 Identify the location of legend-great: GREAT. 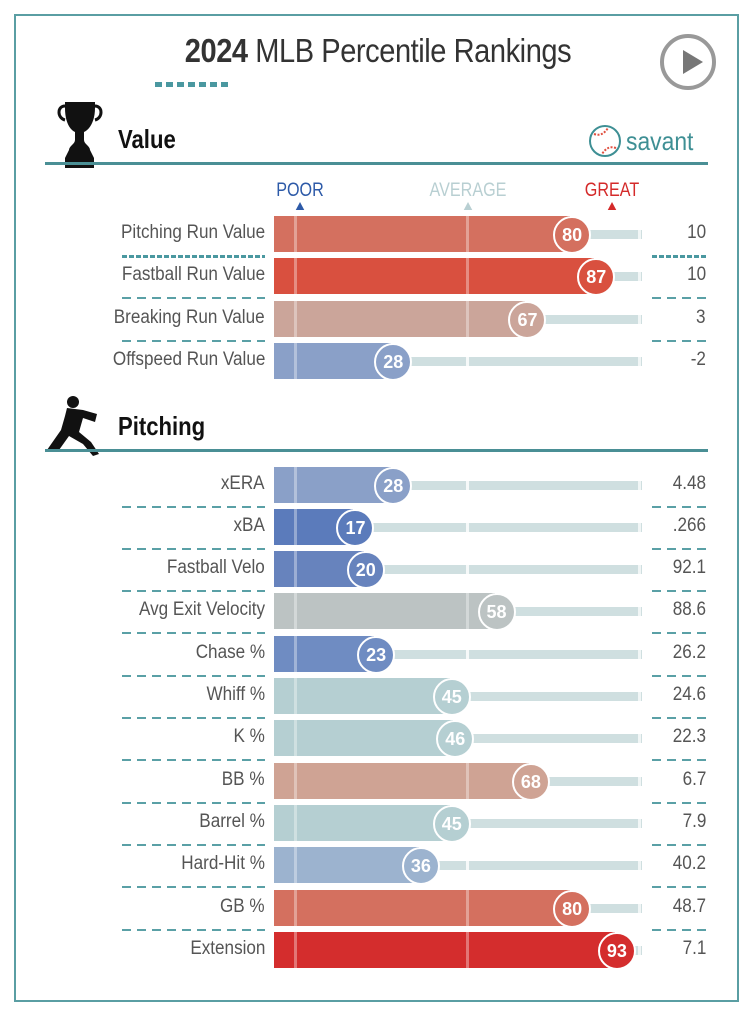
(612, 195).